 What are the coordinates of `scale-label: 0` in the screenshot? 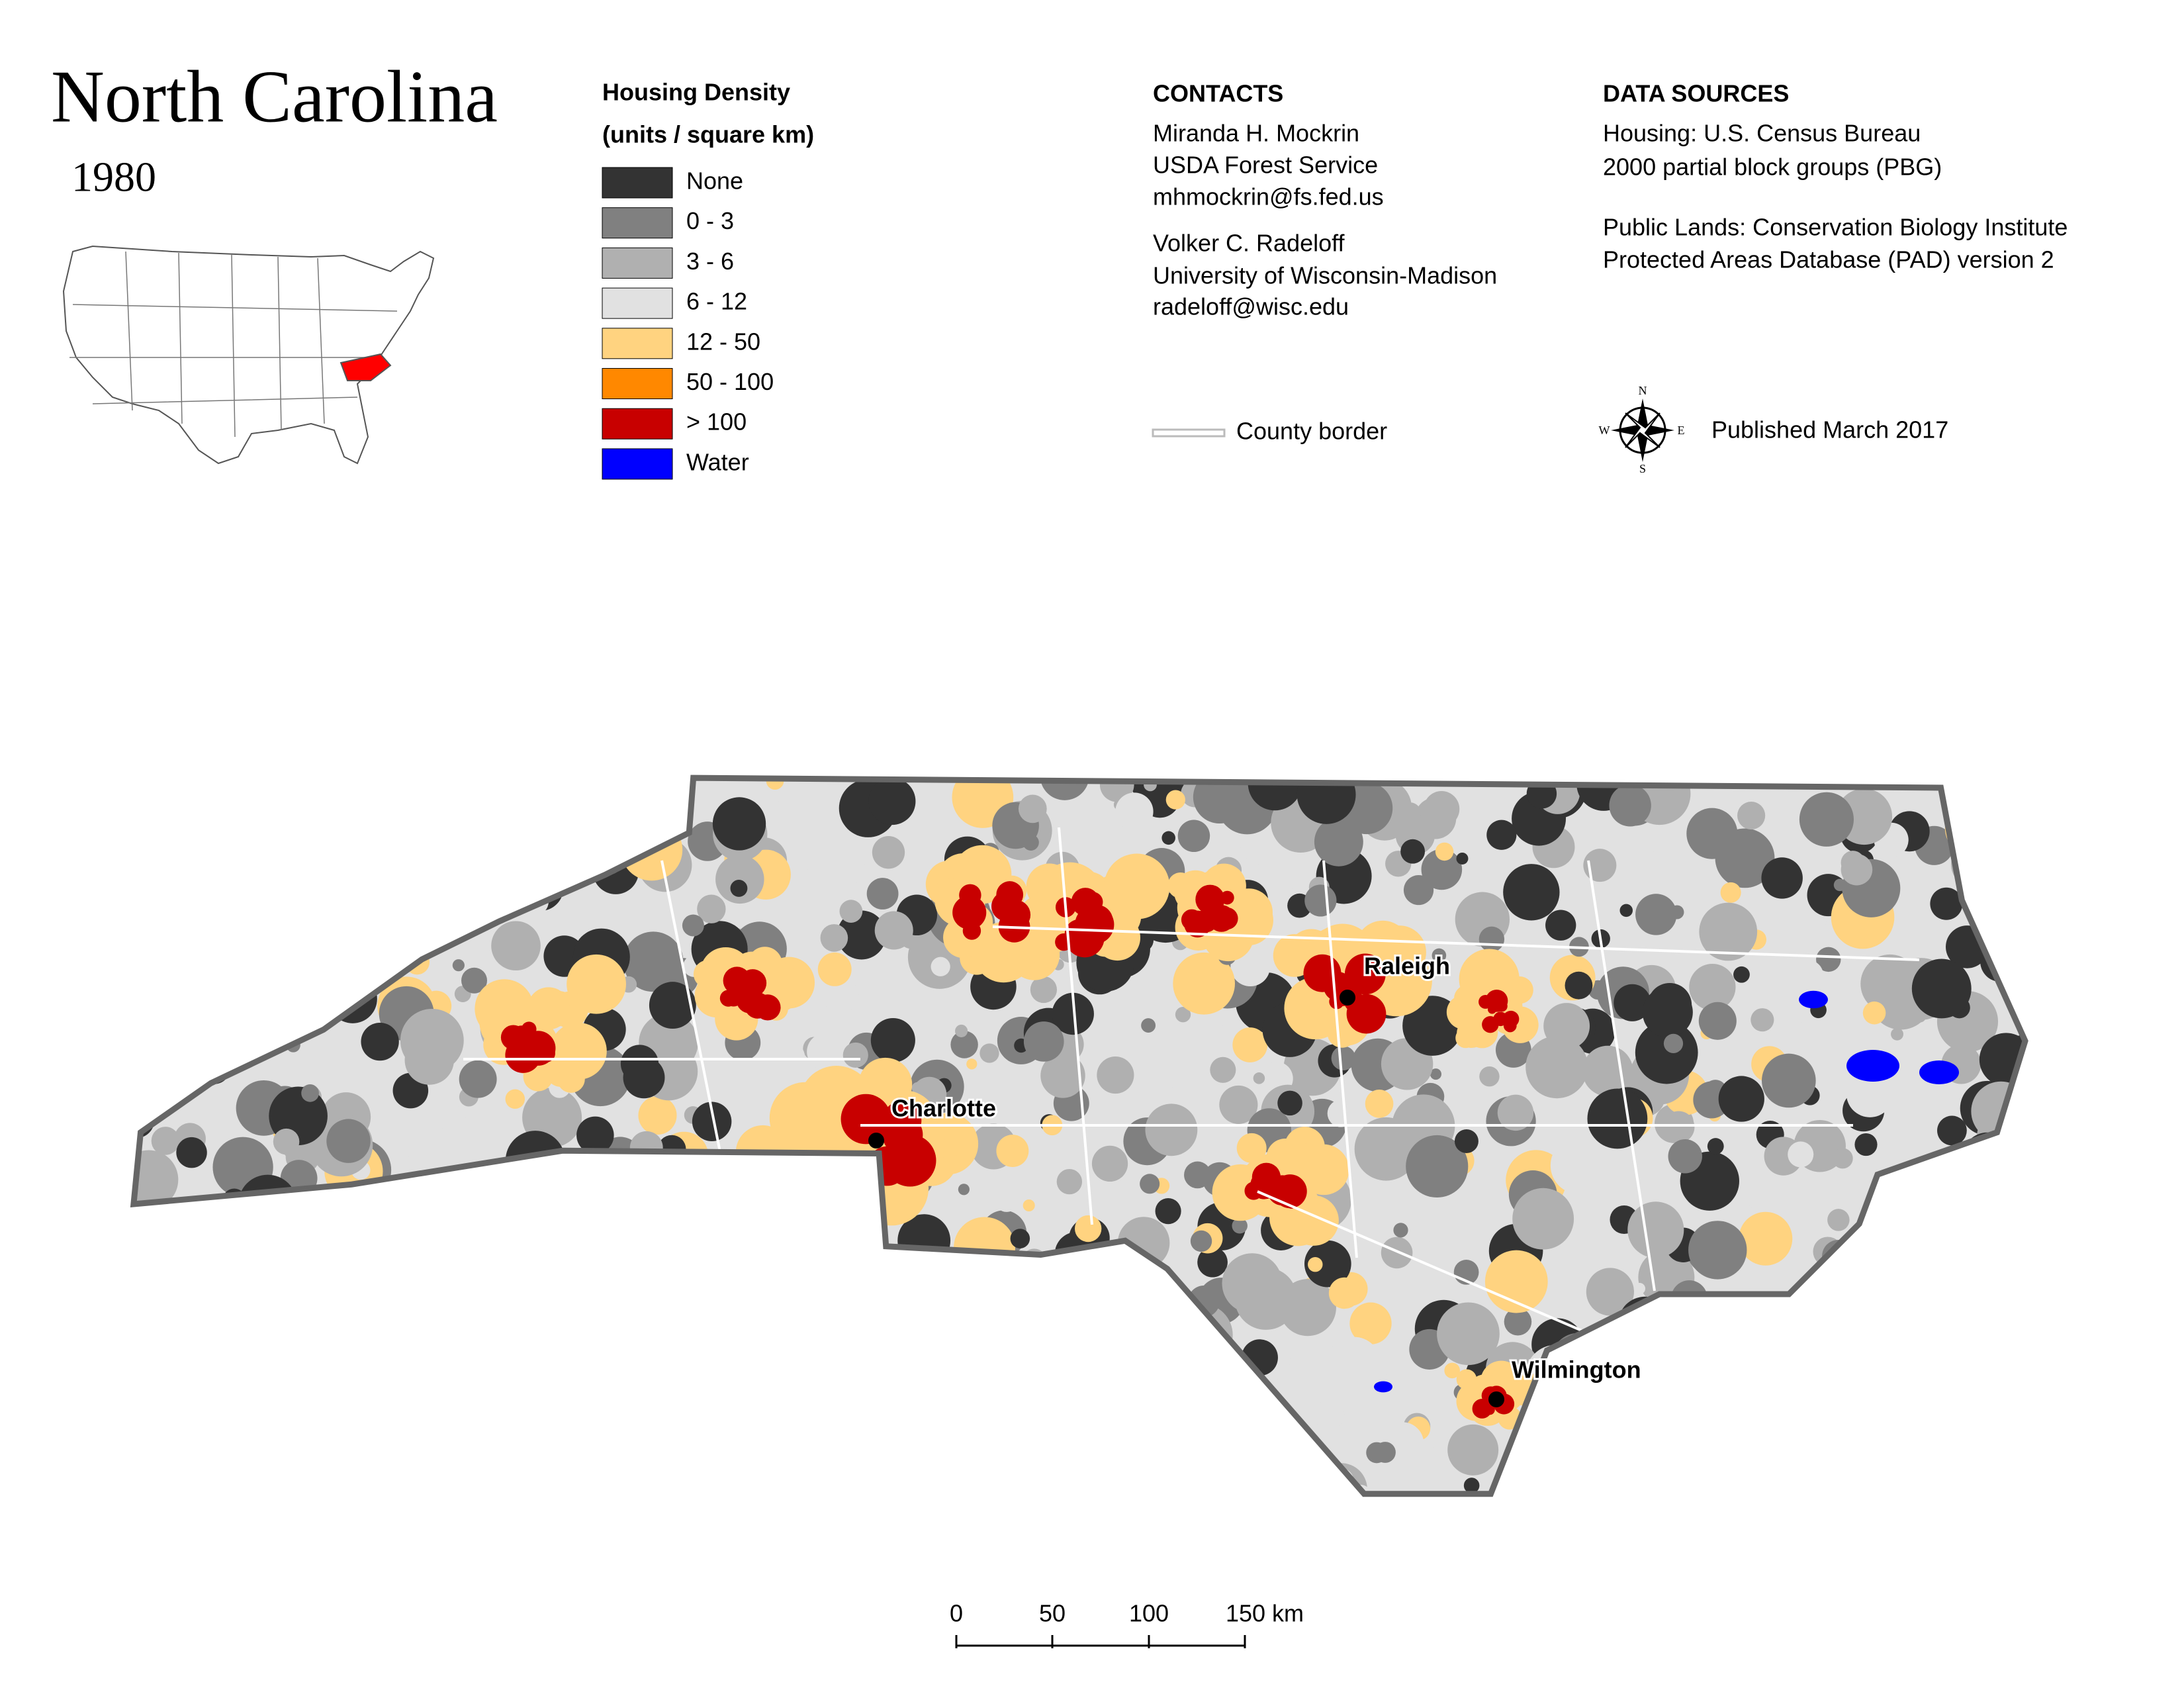 It's located at (957, 1614).